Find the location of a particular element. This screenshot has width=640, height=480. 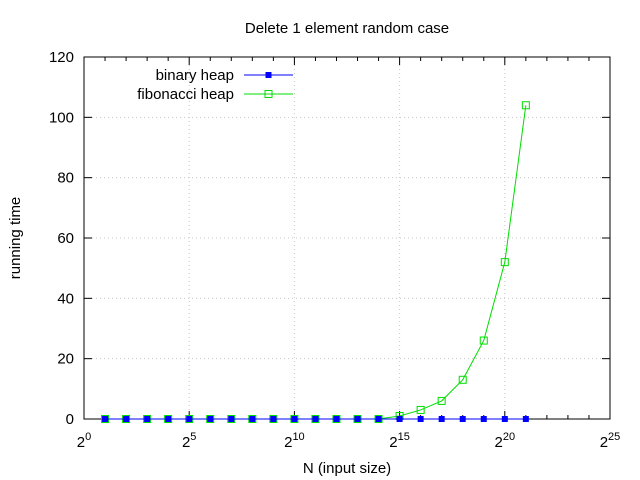

x-tick-label: 25 is located at coordinates (189, 441).